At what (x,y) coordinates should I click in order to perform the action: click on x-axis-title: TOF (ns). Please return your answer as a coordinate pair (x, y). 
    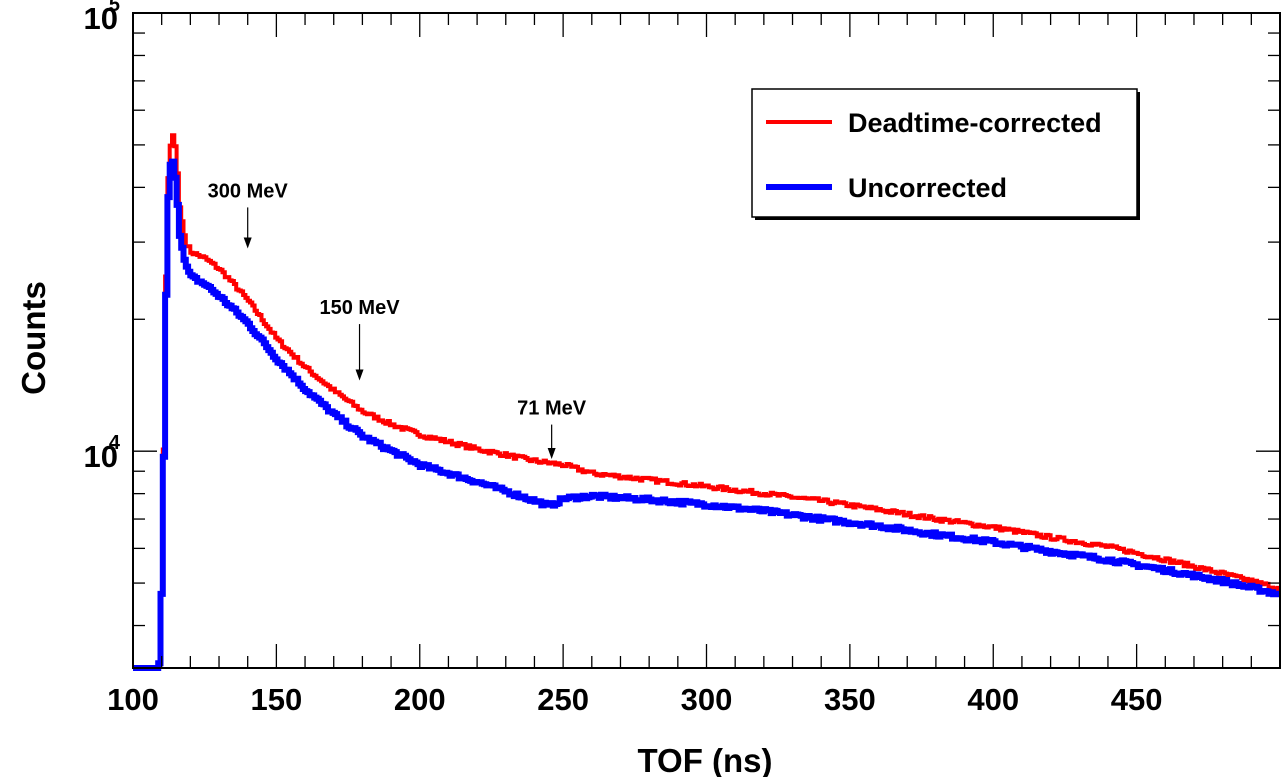
    Looking at the image, I should click on (704, 759).